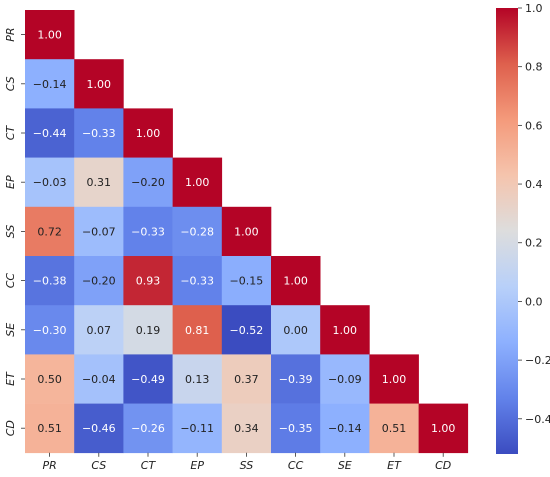 This screenshot has width=550, height=477. I want to click on colorbar-tick-label: 0.8, so click(534, 67).